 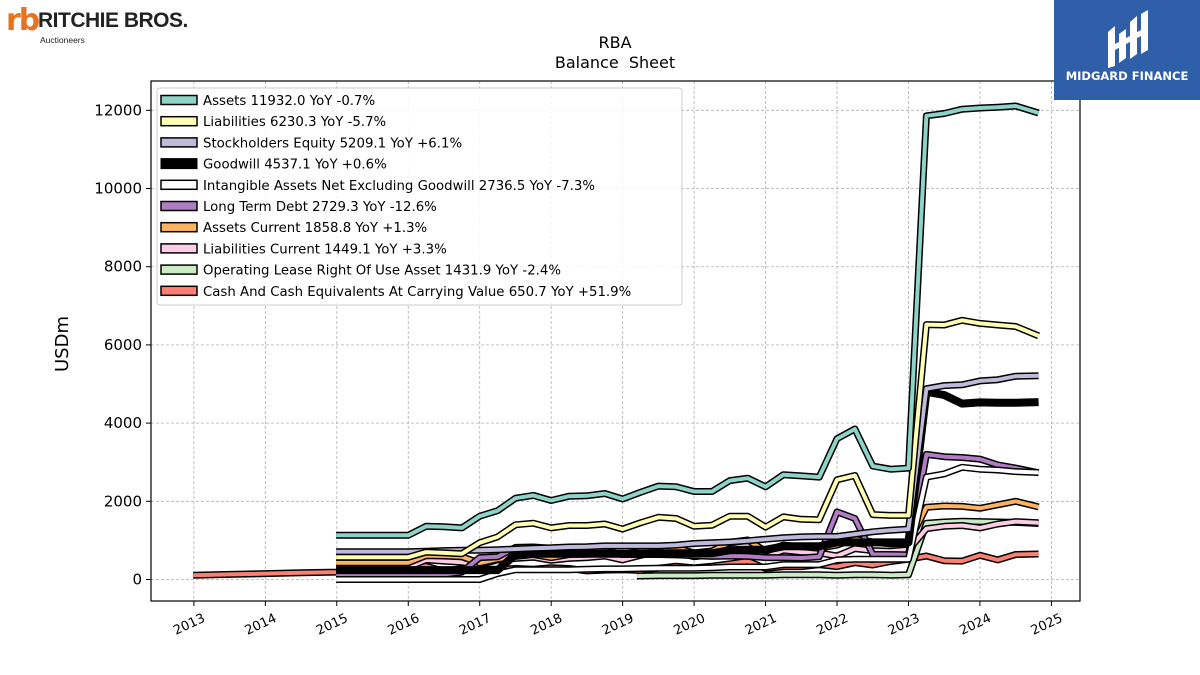 What do you see at coordinates (975, 625) in the screenshot?
I see `x-tick-label: 2024` at bounding box center [975, 625].